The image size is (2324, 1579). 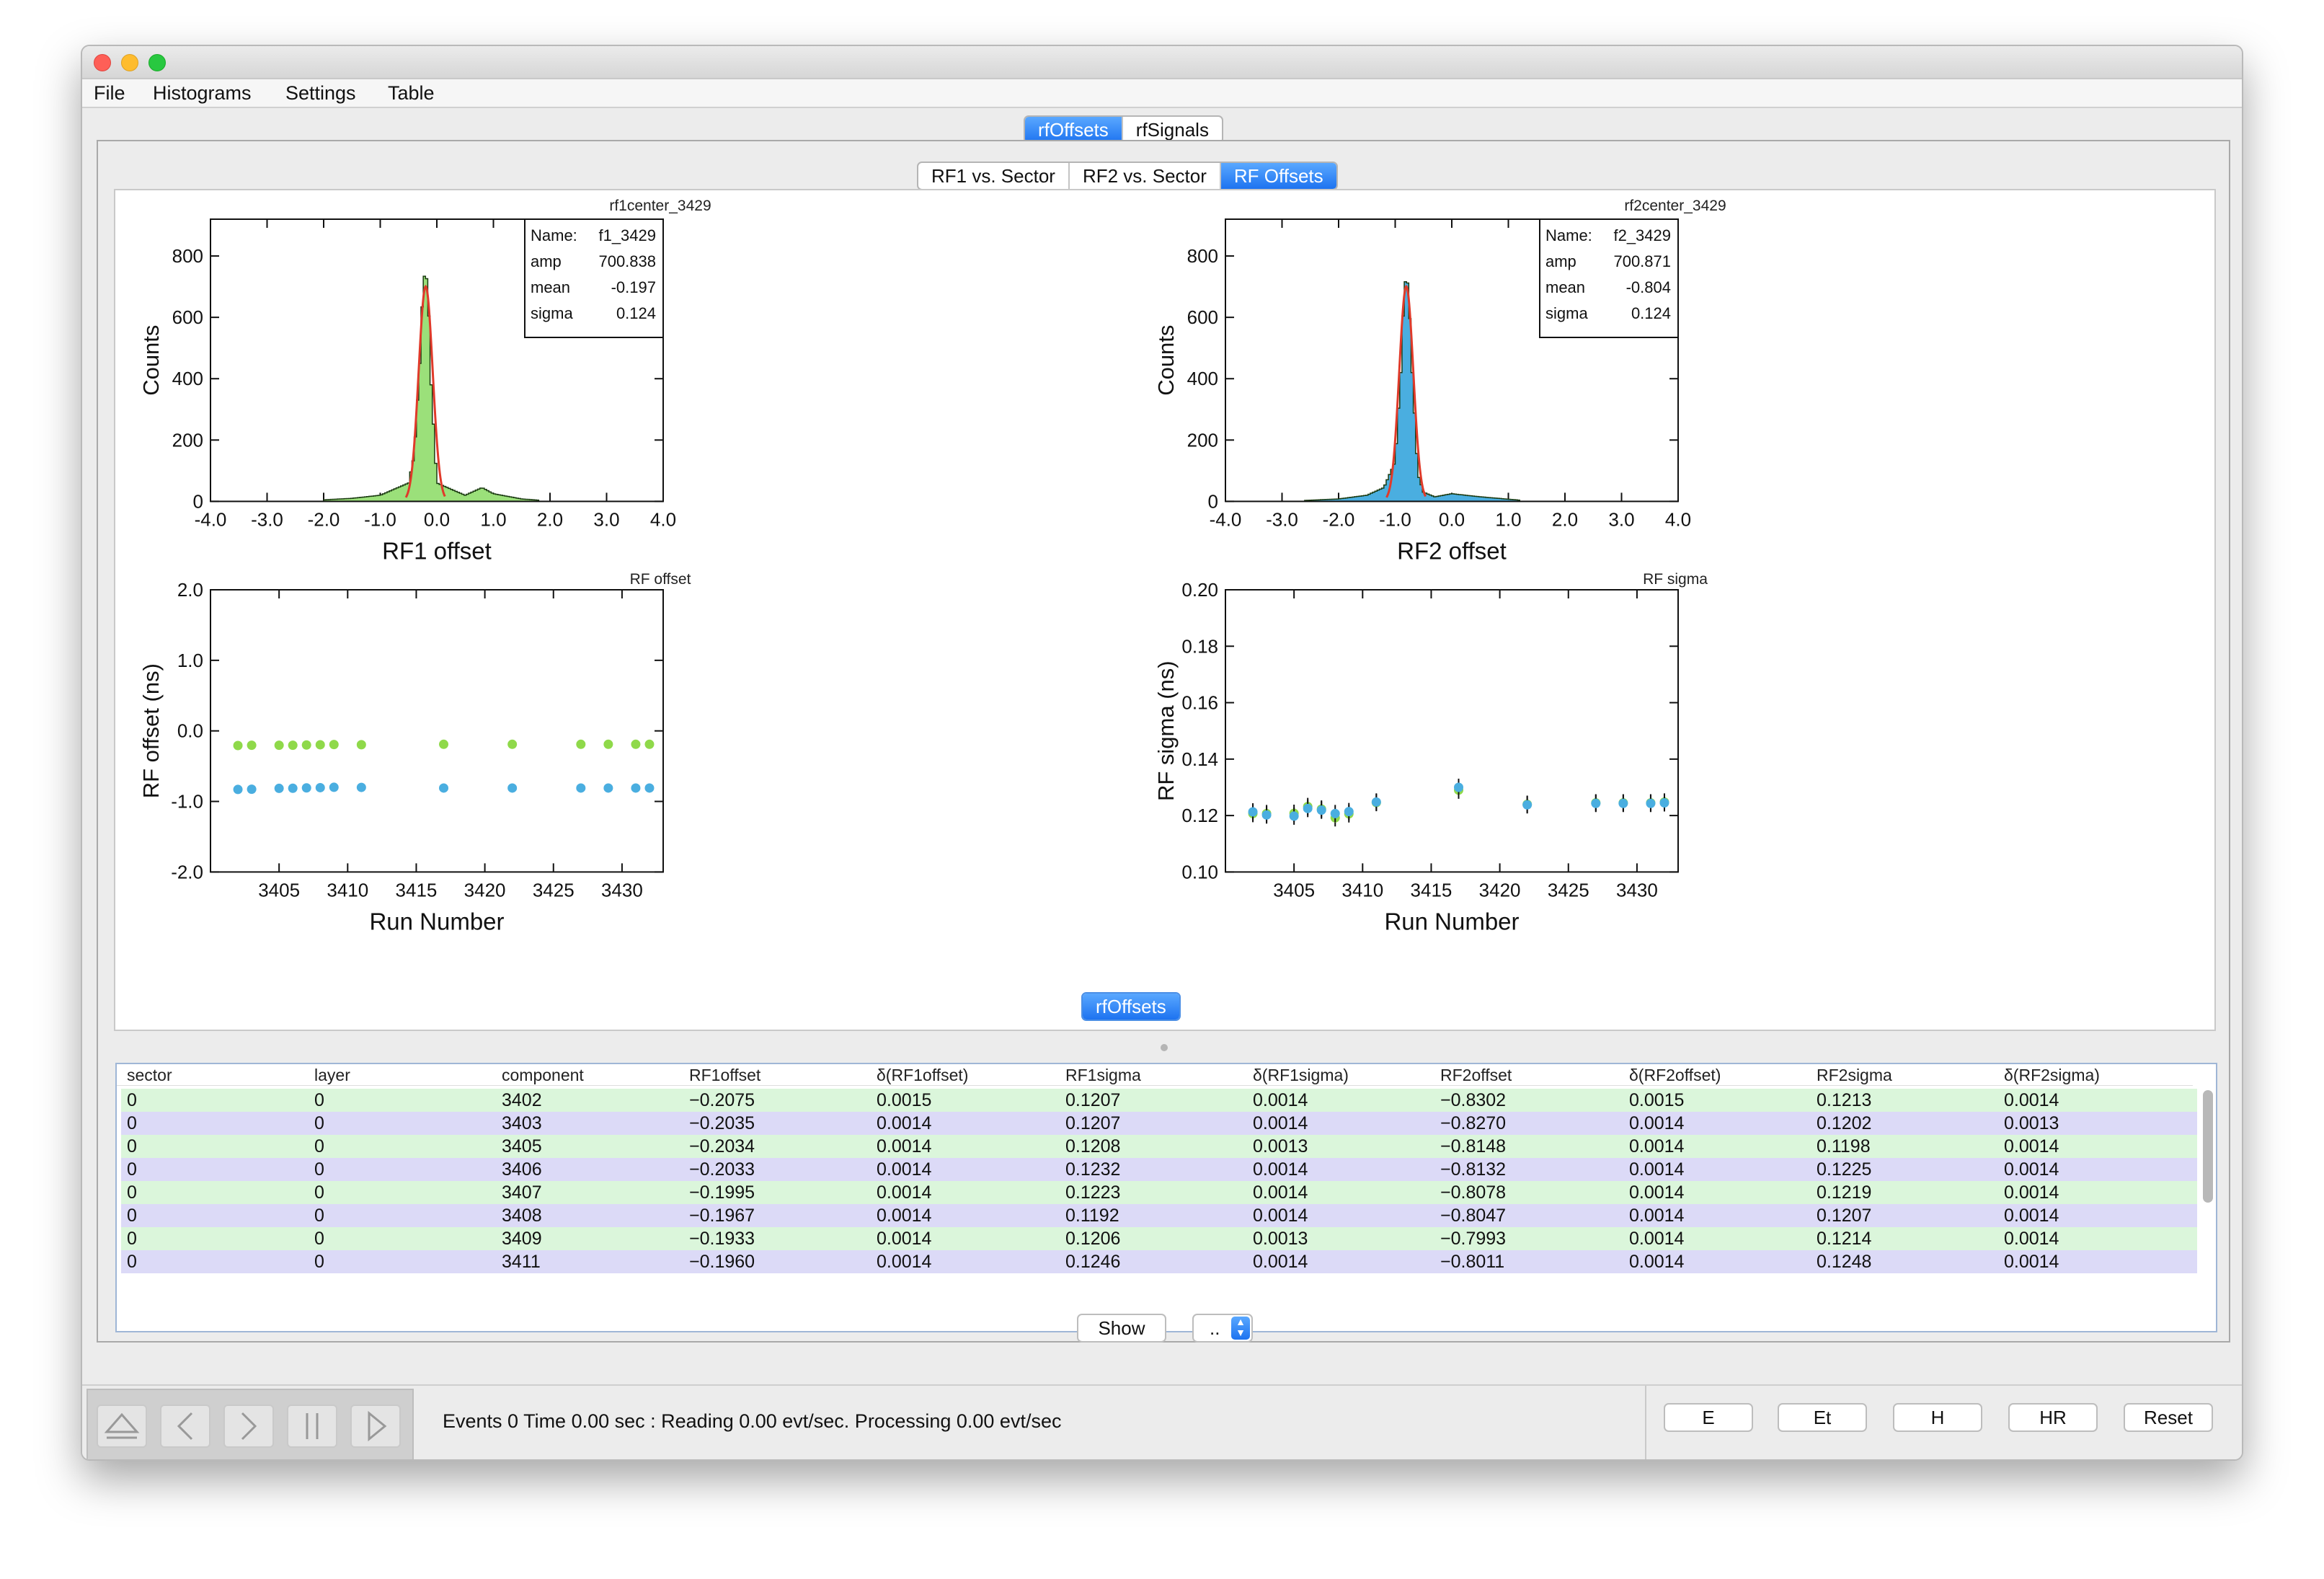 I want to click on tab-rfsignals: rfSignals, so click(x=1172, y=130).